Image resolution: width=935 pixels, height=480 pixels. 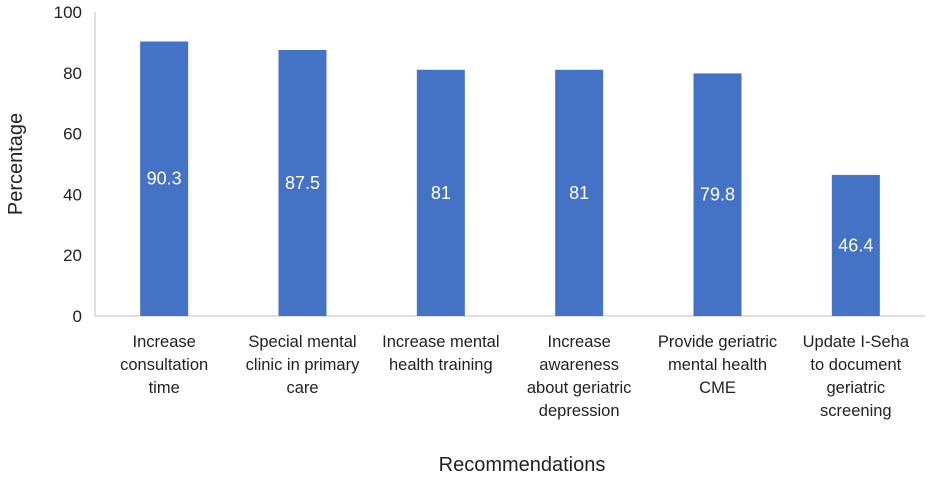 What do you see at coordinates (72, 255) in the screenshot?
I see `y-tick-label: 20` at bounding box center [72, 255].